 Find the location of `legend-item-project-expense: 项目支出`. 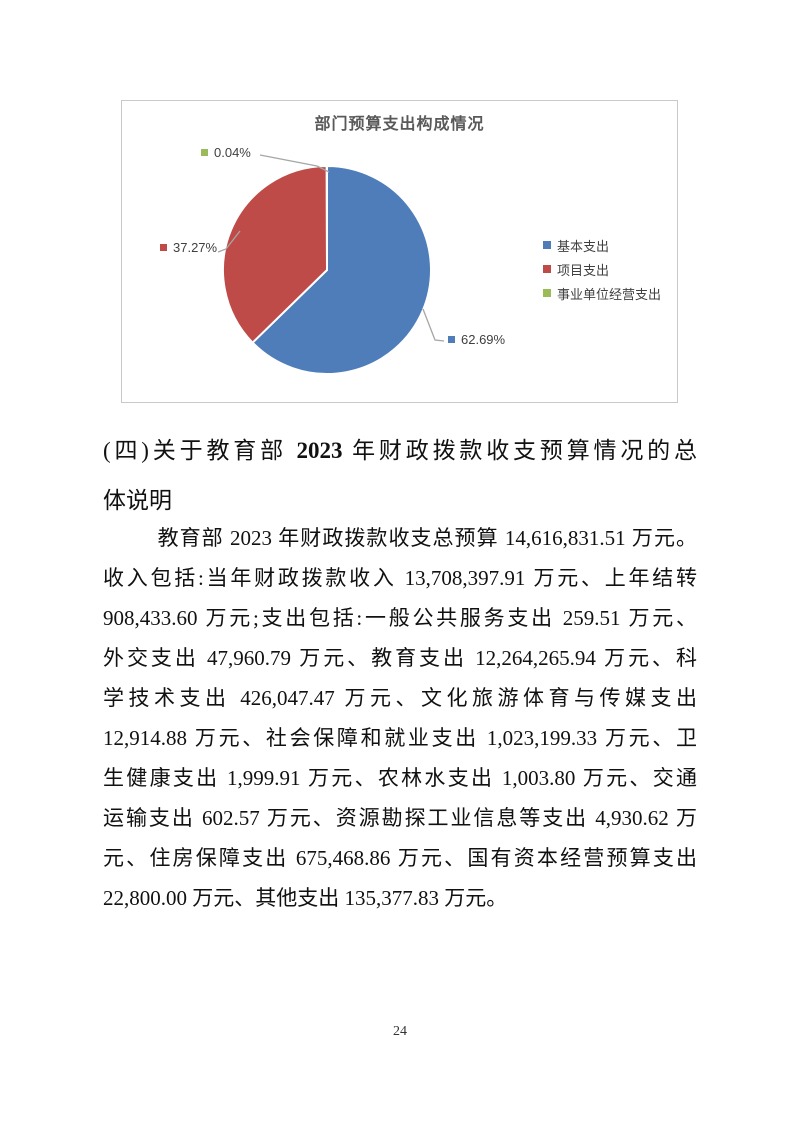

legend-item-project-expense: 项目支出 is located at coordinates (602, 269).